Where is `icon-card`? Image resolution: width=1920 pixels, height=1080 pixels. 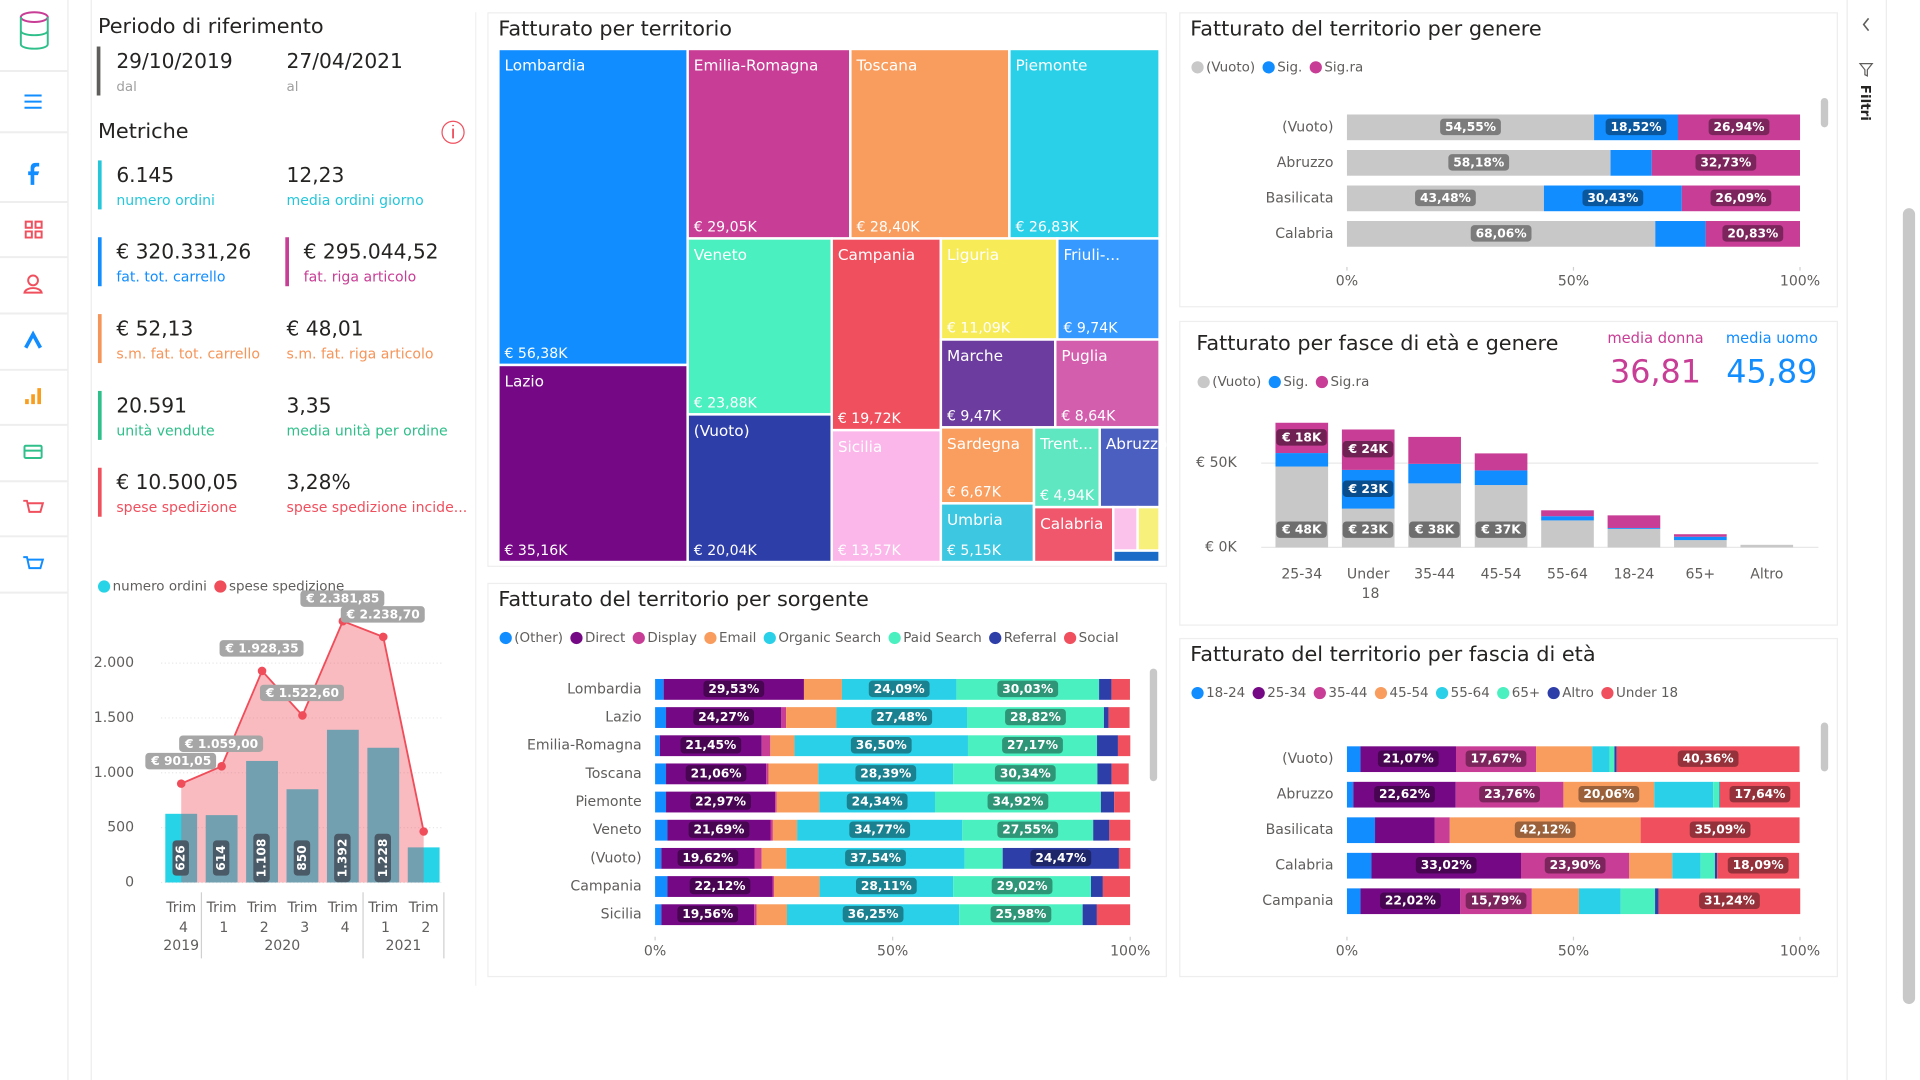
icon-card is located at coordinates (33, 451).